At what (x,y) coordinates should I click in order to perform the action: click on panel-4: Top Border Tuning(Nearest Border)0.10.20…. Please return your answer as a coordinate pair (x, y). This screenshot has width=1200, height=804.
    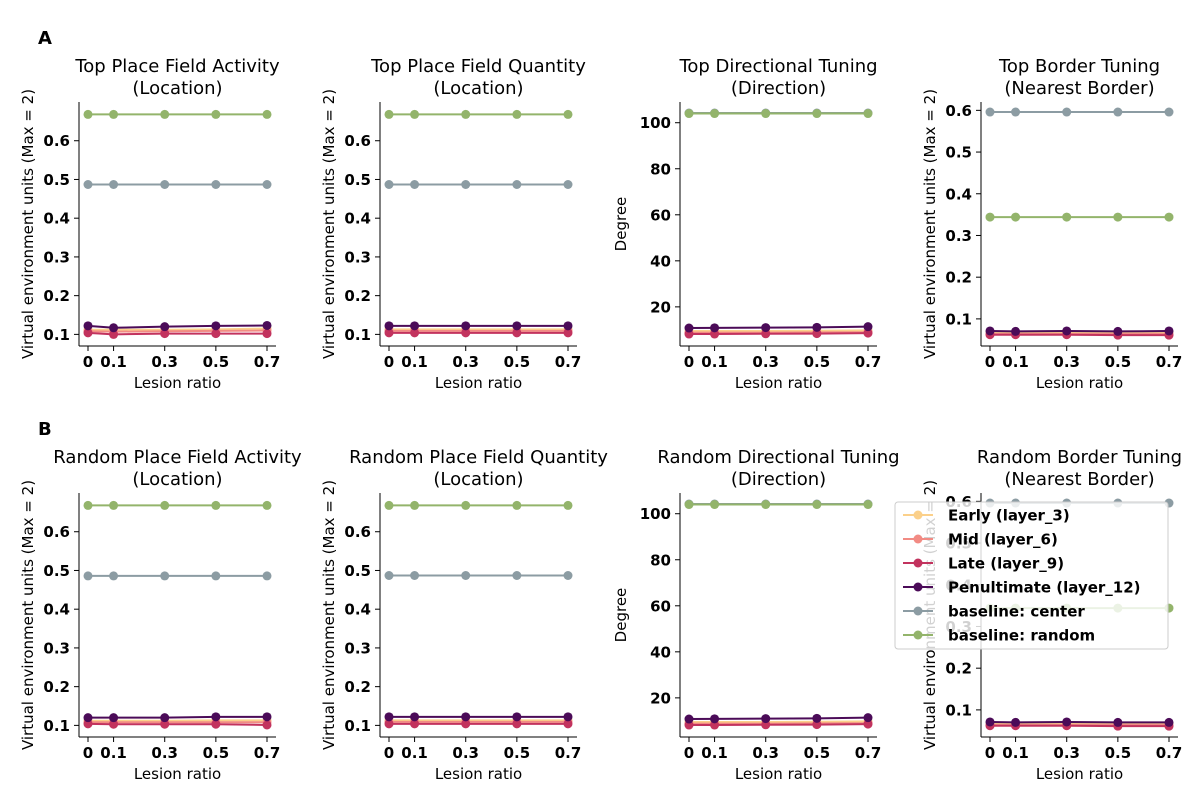
    Looking at the image, I should click on (1051, 224).